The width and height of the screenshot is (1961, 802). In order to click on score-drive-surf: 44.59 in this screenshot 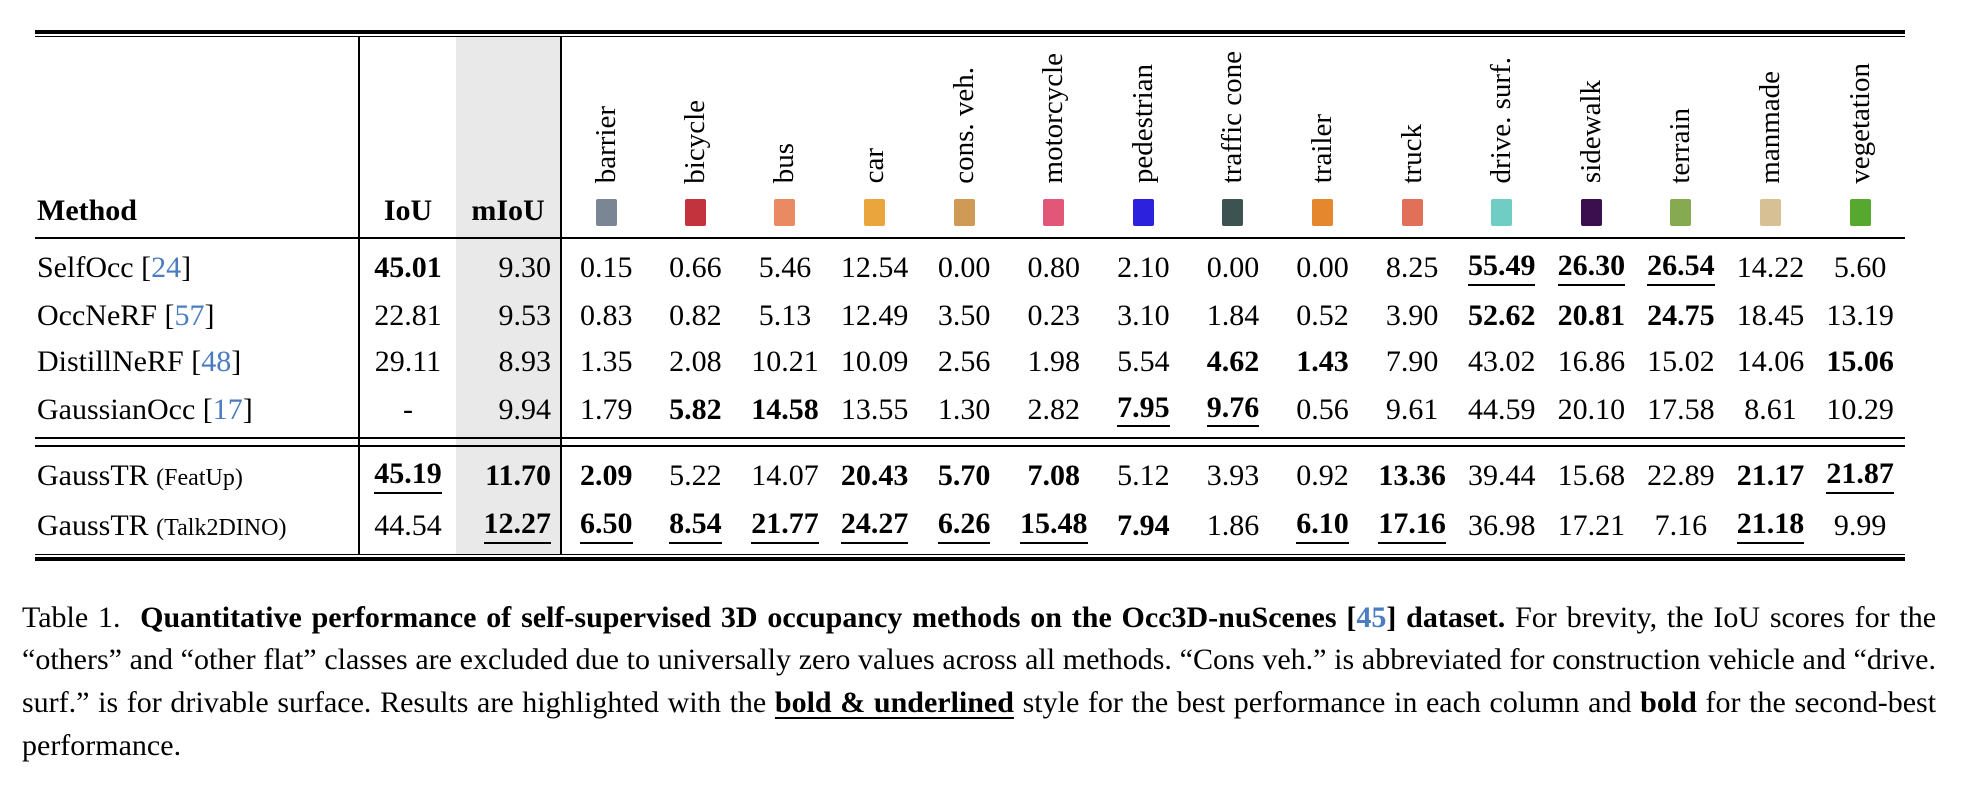, I will do `click(1502, 412)`.